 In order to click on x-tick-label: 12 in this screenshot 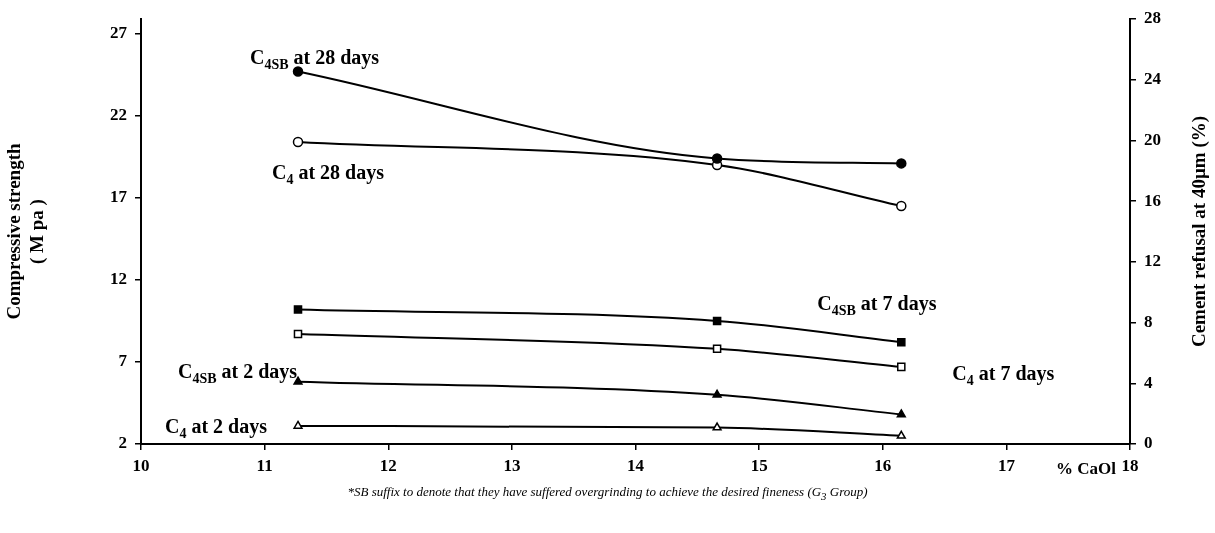, I will do `click(388, 465)`.